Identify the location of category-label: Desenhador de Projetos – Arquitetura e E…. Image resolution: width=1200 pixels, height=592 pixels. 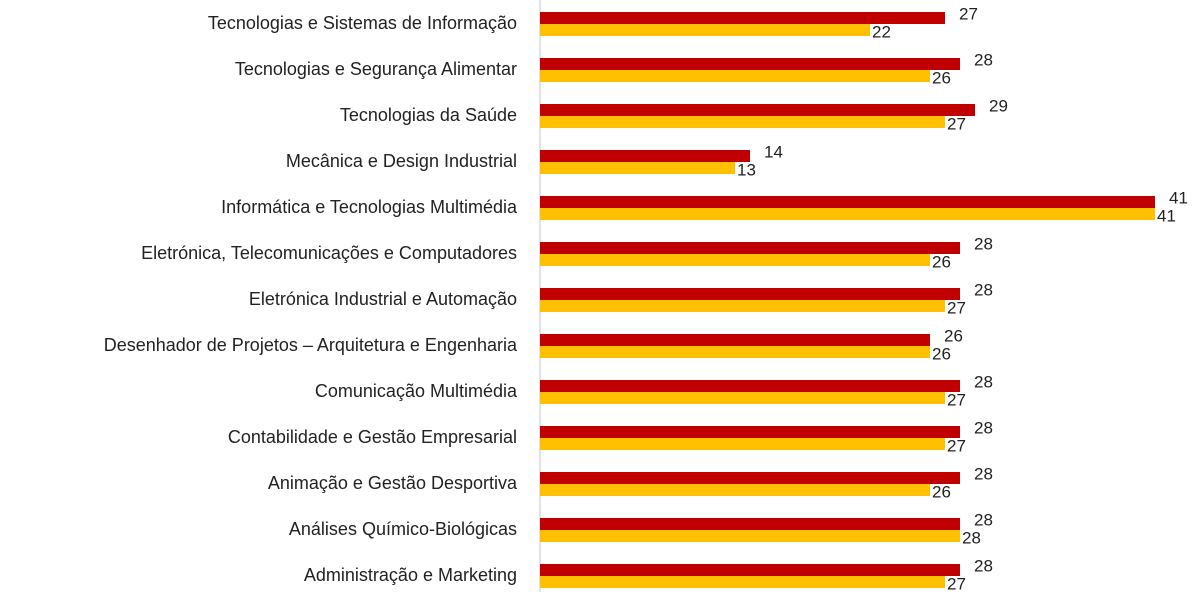
(311, 345).